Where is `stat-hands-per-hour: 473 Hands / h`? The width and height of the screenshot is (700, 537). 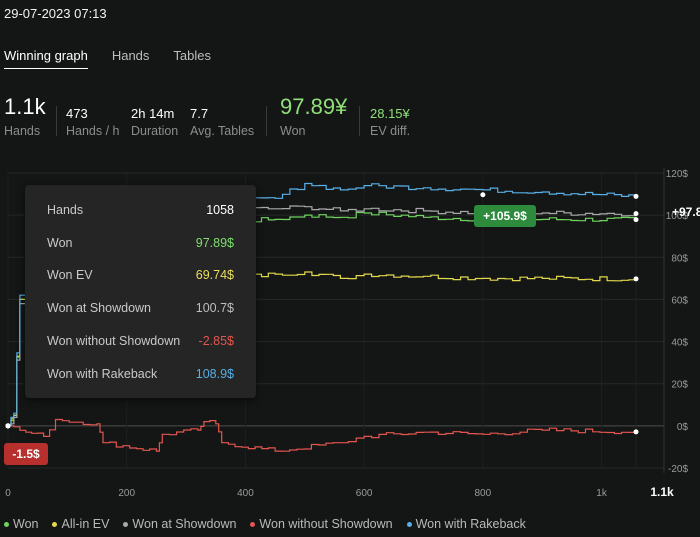 stat-hands-per-hour: 473 Hands / h is located at coordinates (93, 116).